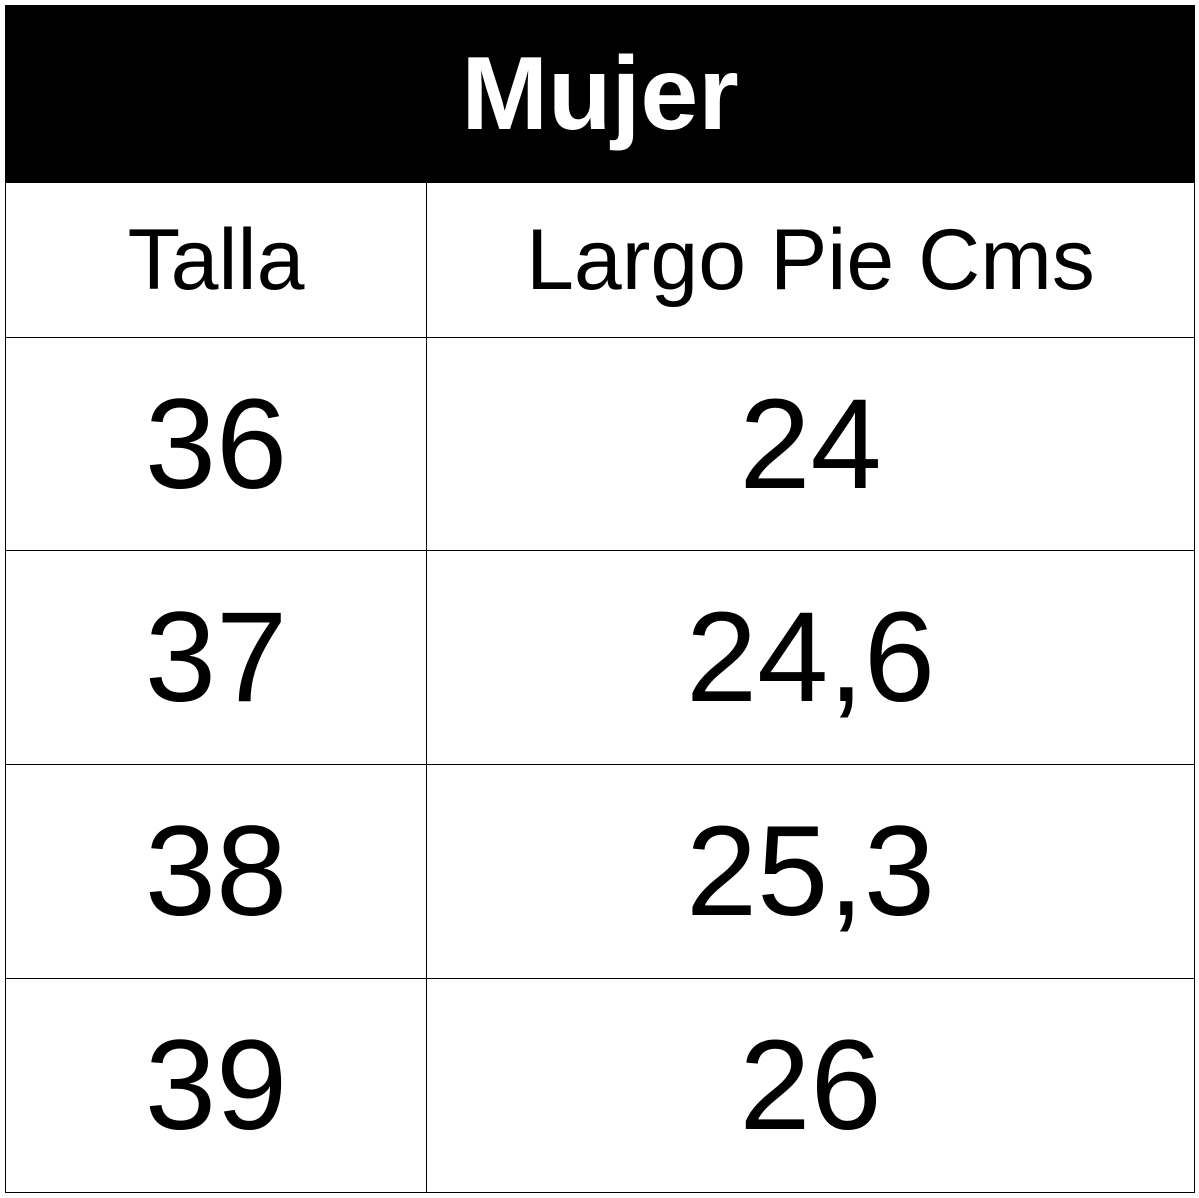 Image resolution: width=1199 pixels, height=1198 pixels. I want to click on table-cell: 25,3, so click(810, 871).